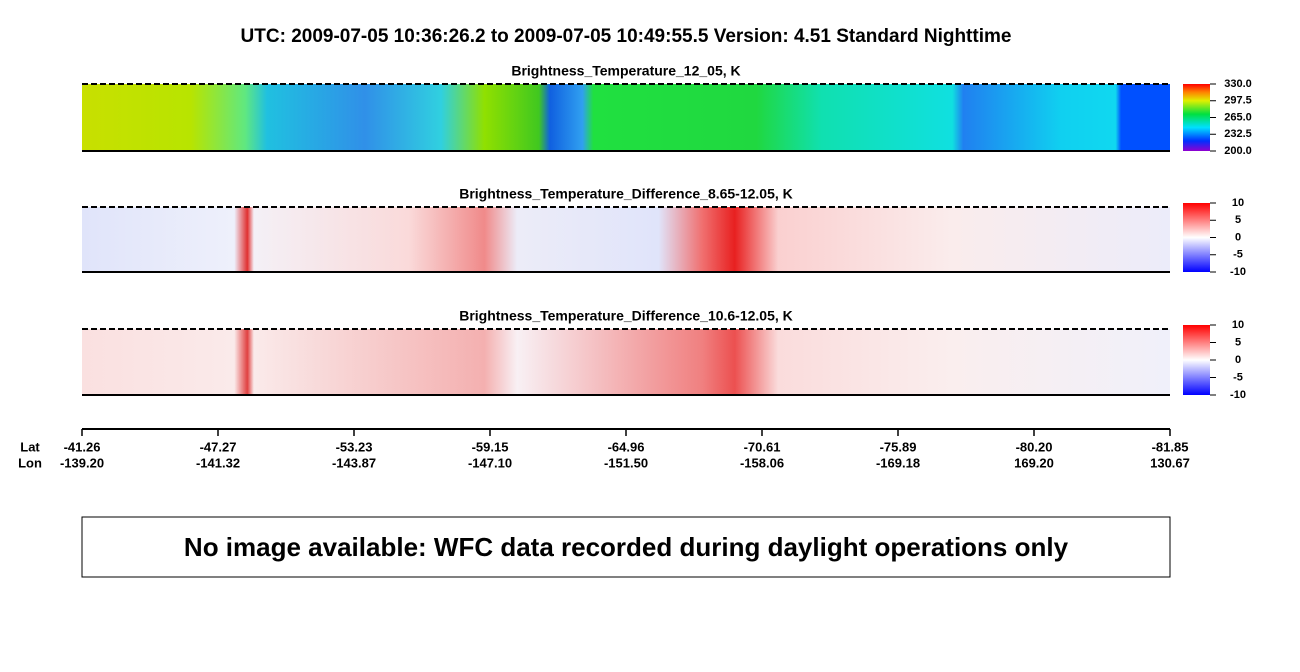  What do you see at coordinates (354, 446) in the screenshot?
I see `lat-tick-label: -53.23` at bounding box center [354, 446].